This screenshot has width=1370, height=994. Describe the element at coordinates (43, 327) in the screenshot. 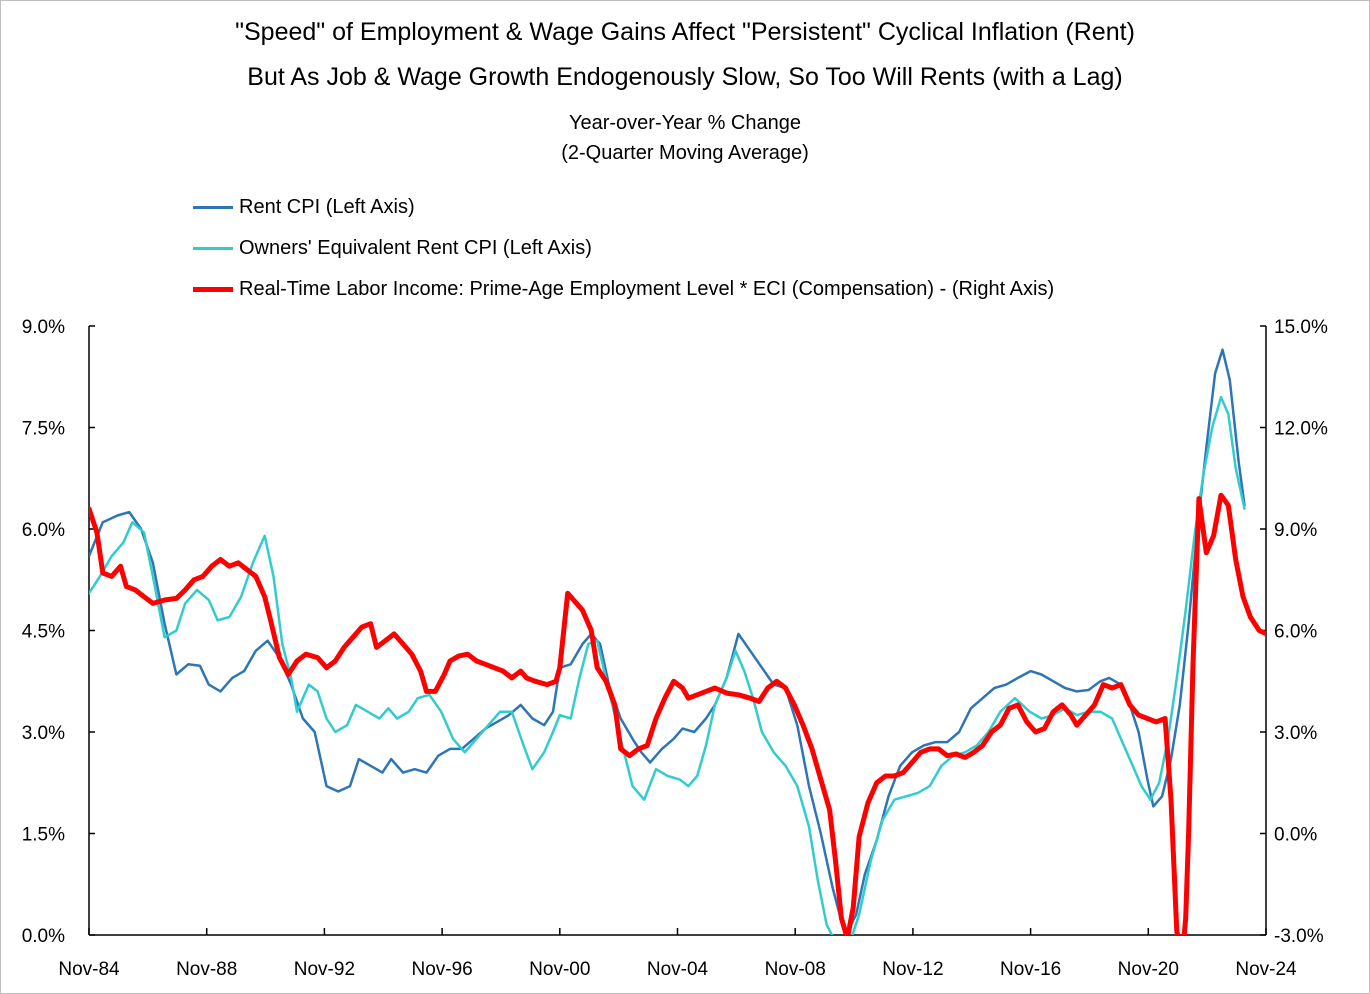

I see `y-left-tick-label: 9.0%` at that location.